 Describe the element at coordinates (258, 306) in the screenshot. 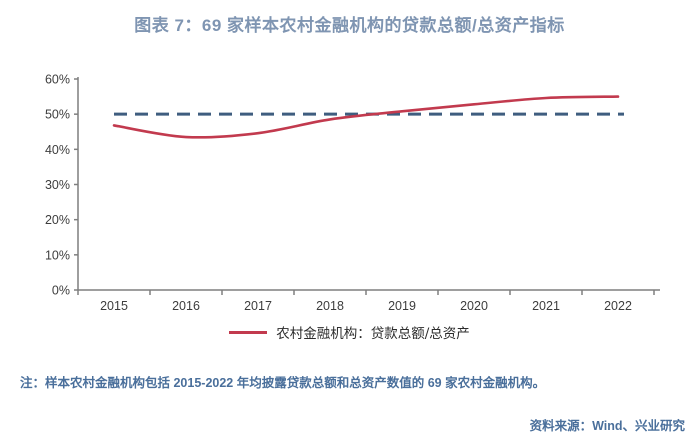

I see `x-tick-label: 2017` at that location.